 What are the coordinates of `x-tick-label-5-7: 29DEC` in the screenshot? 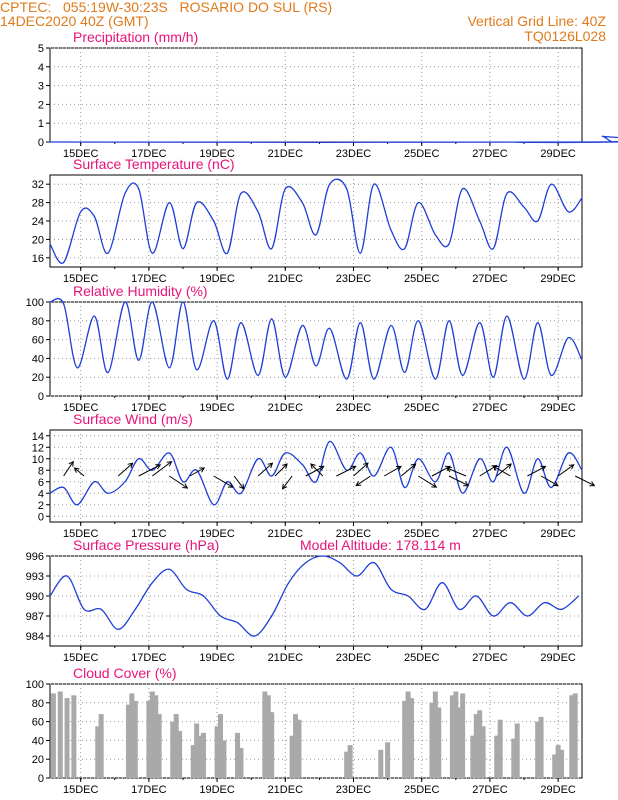 It's located at (558, 790).